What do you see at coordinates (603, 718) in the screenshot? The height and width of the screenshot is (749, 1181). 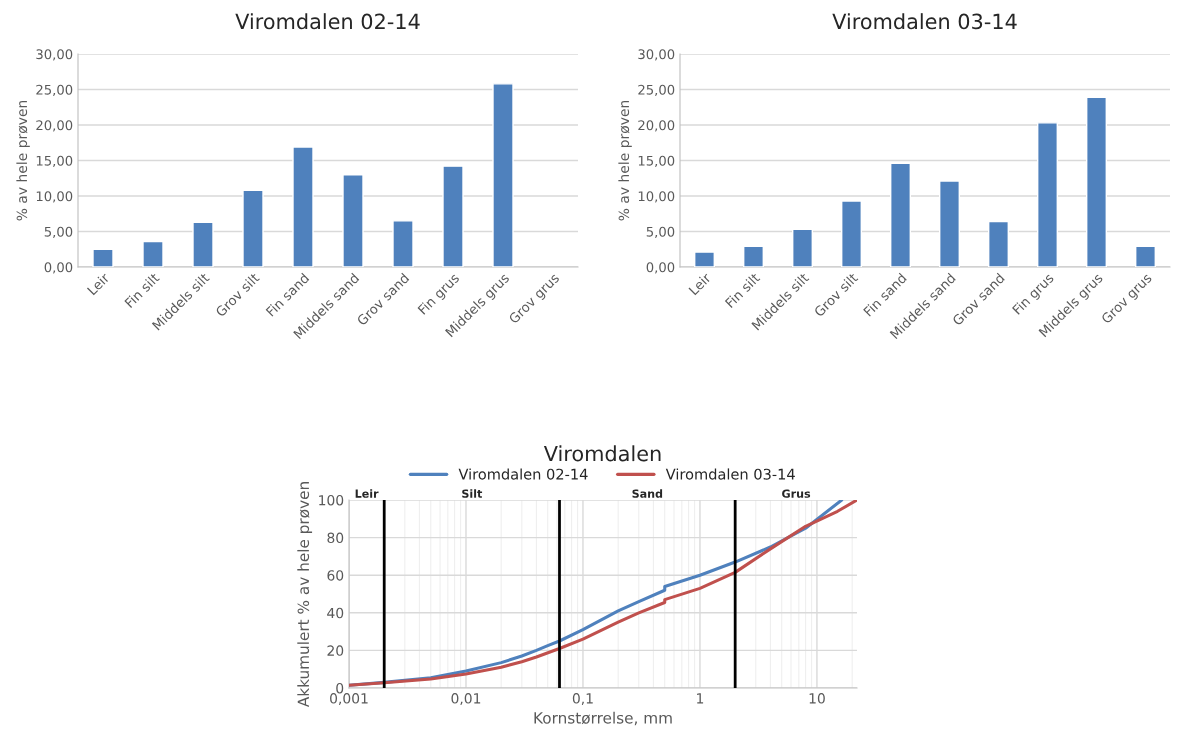 I see `x-axis-title: Kornstørrelse, mm` at bounding box center [603, 718].